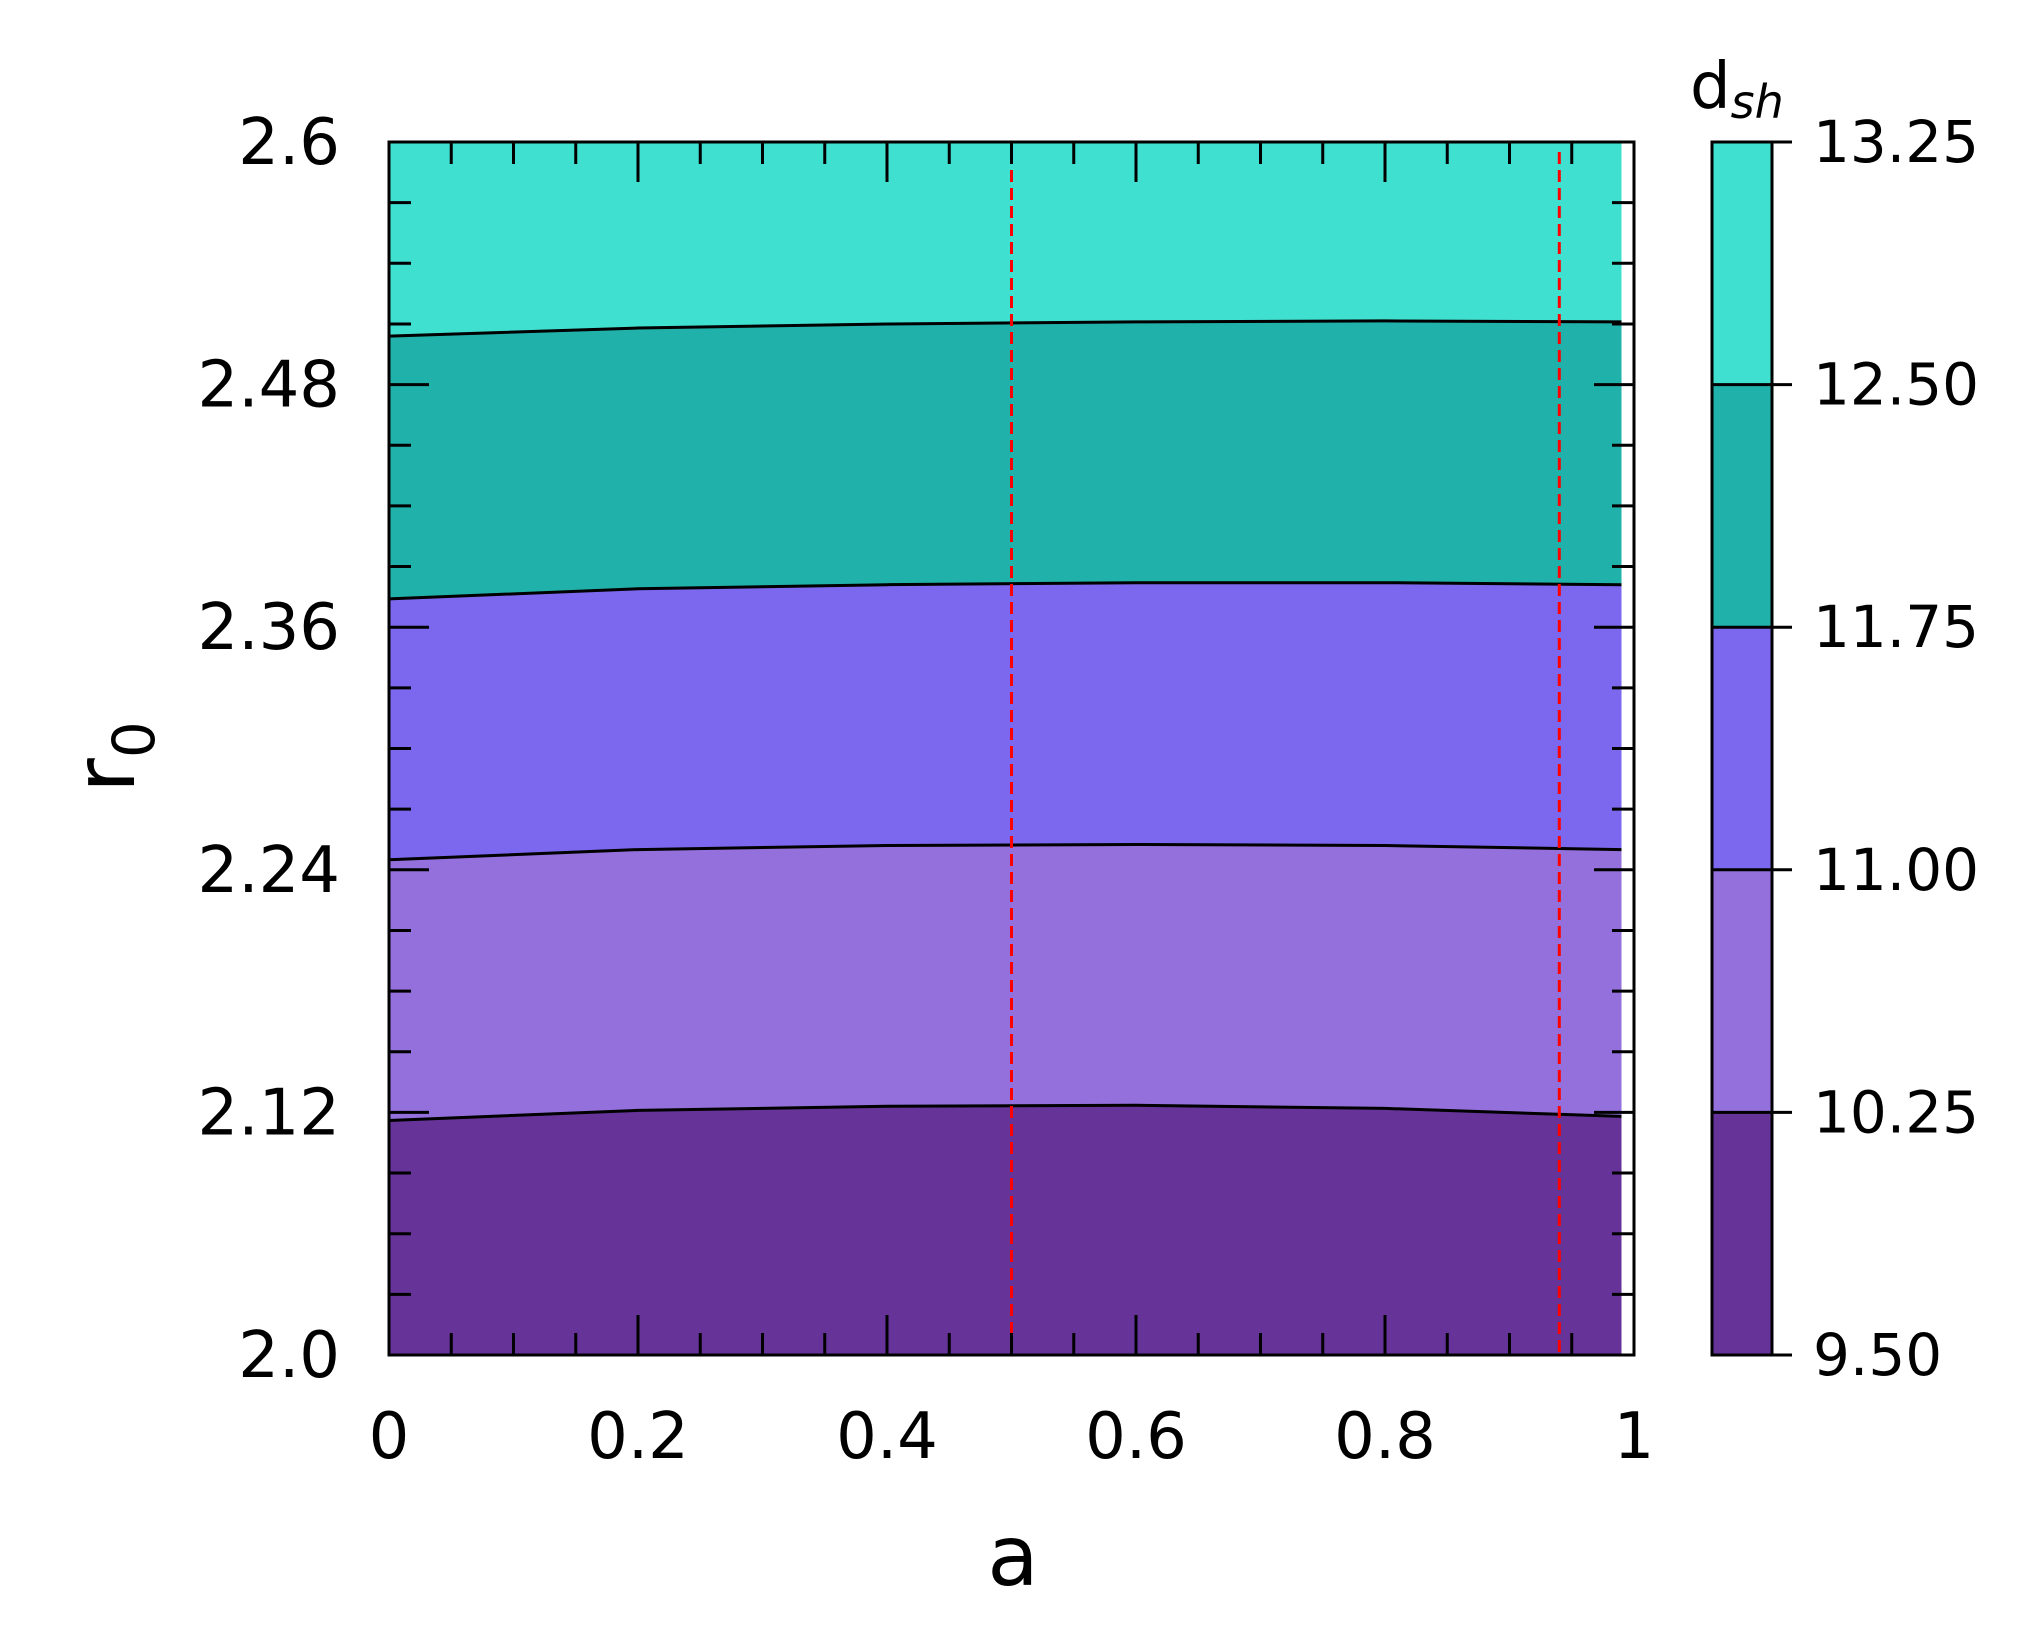 The image size is (2034, 1639). What do you see at coordinates (1875, 748) in the screenshot?
I see `colorbar-ticks: 9.50 10.25 11.00 11.75 12.50 13.25` at bounding box center [1875, 748].